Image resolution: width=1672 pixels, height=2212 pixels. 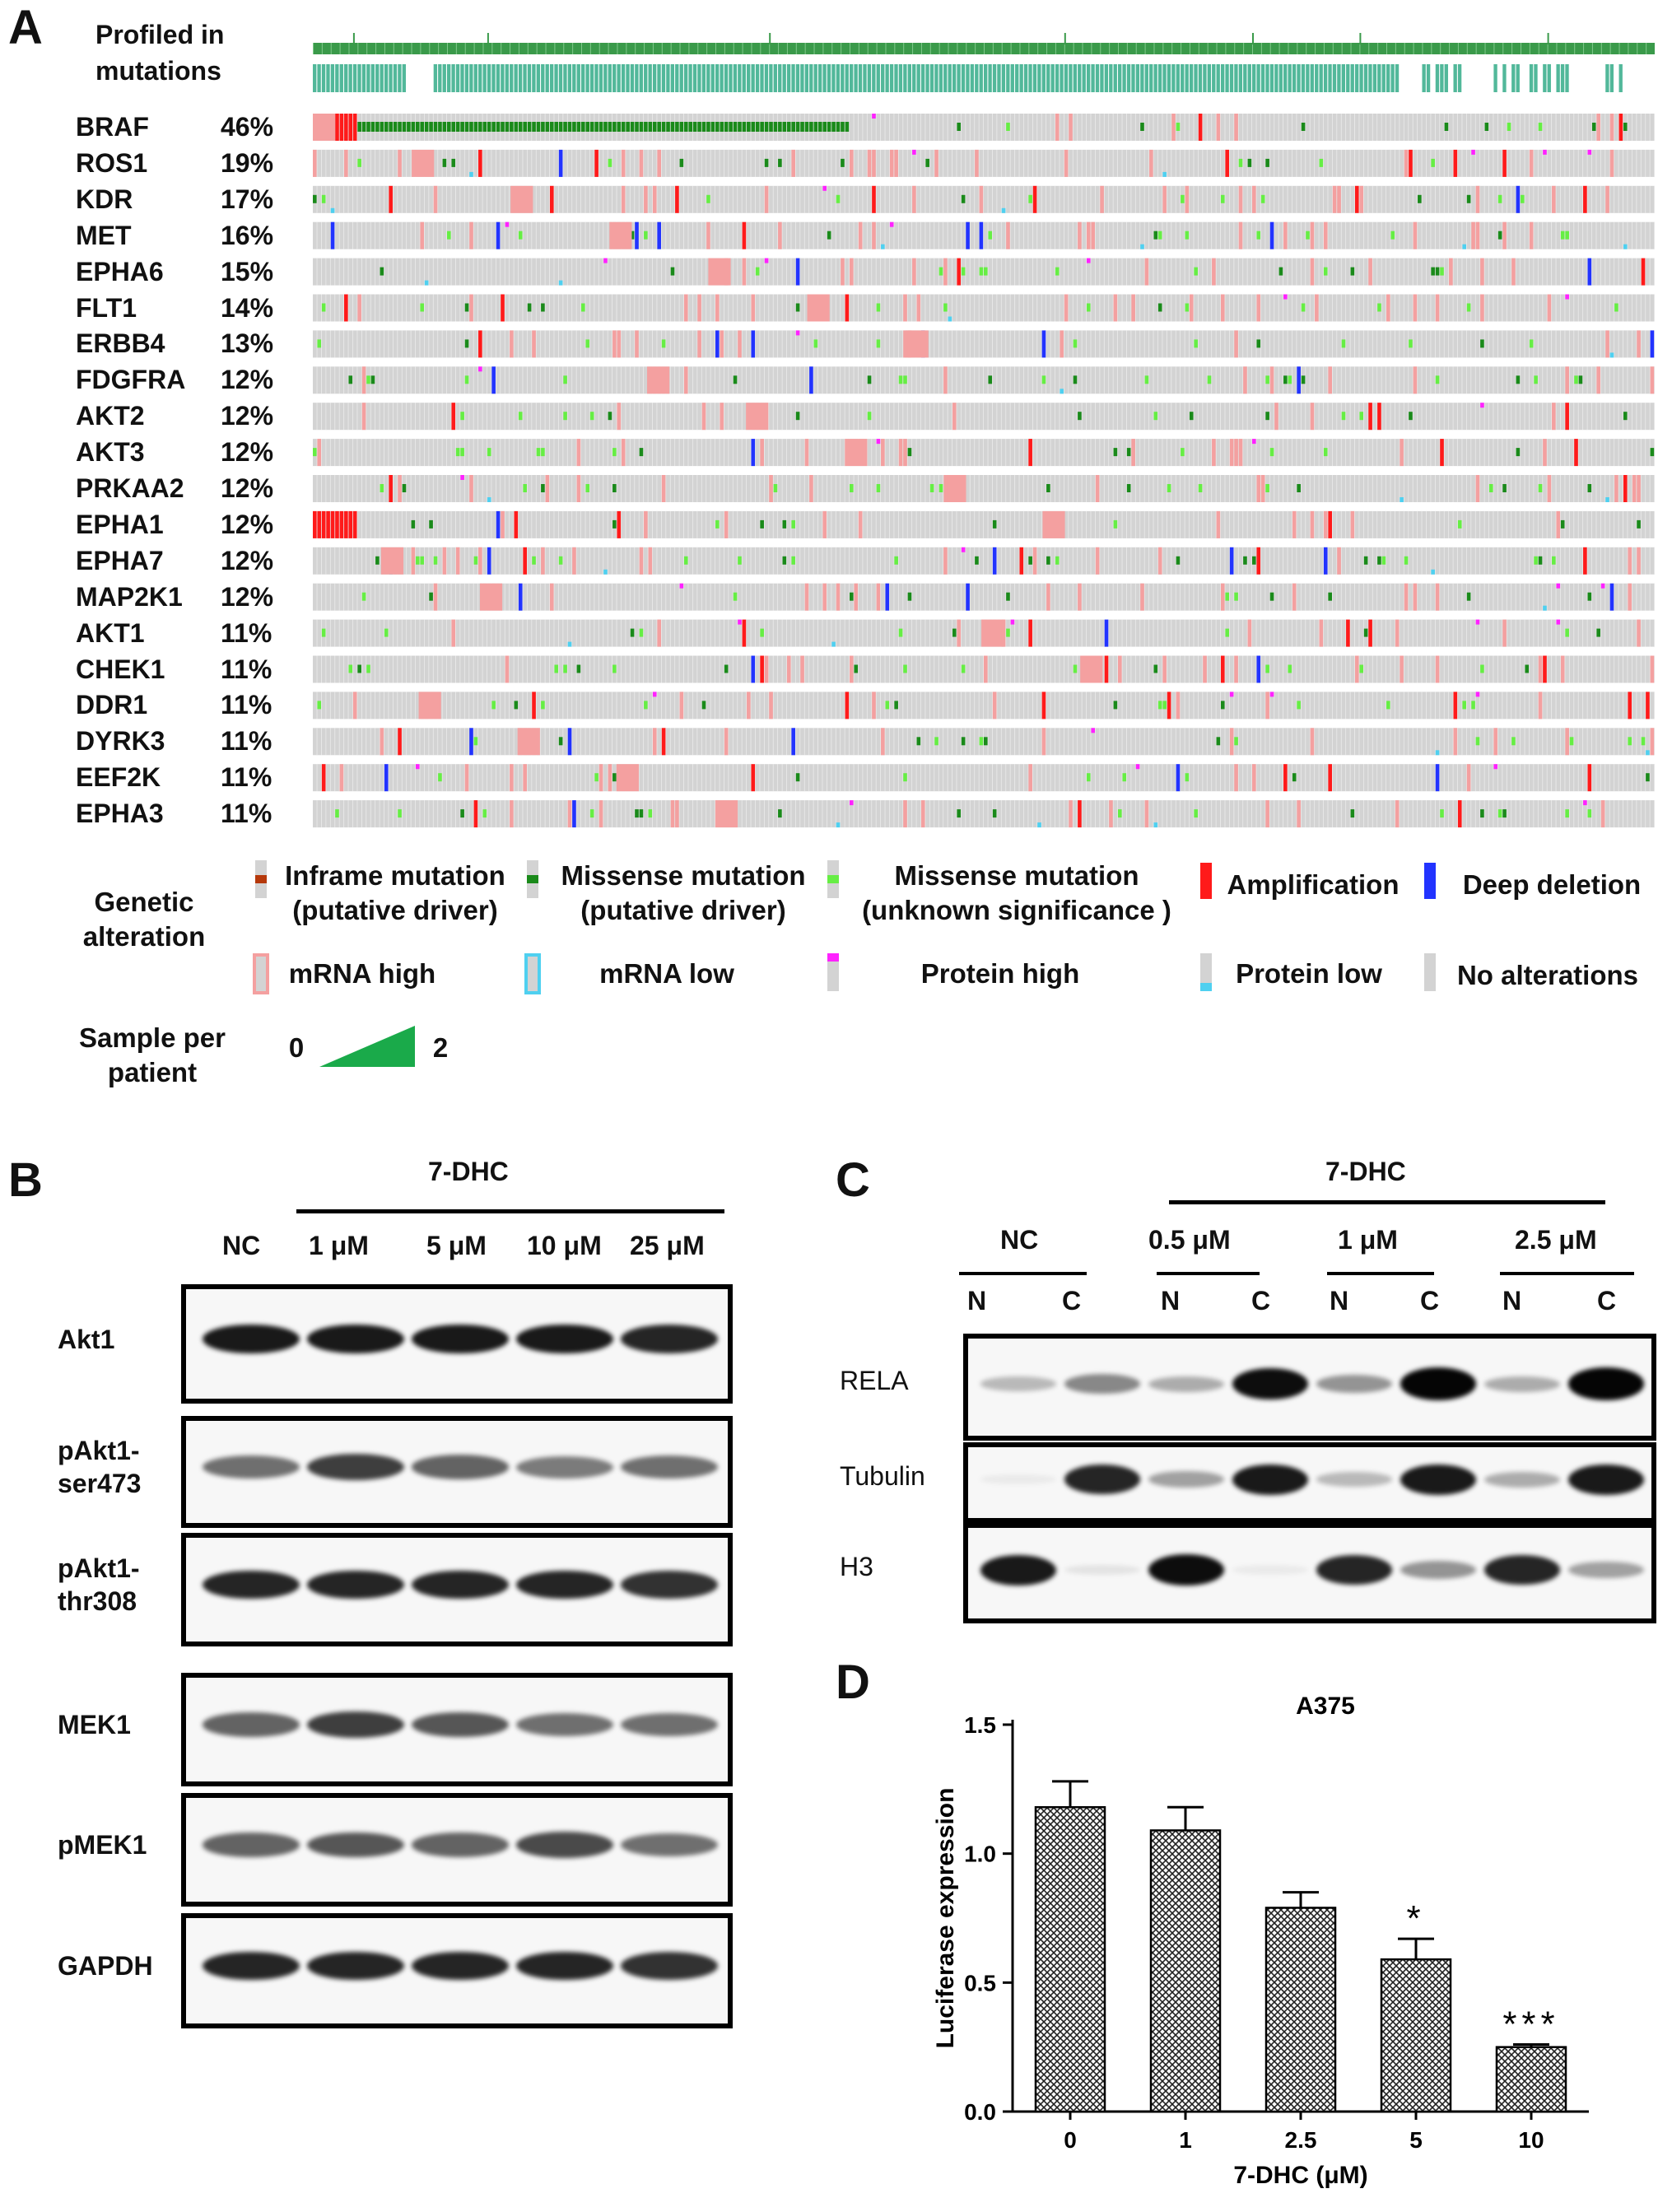 What do you see at coordinates (97, 1601) in the screenshot?
I see `panel-b-blot-label-line: thr308` at bounding box center [97, 1601].